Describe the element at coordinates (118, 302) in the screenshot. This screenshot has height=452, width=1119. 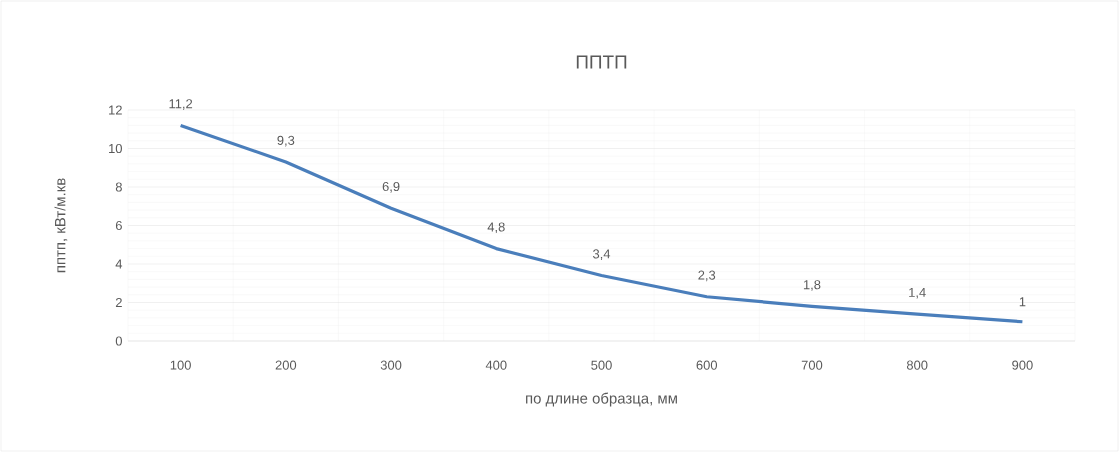
I see `y-tick-label: 2` at that location.